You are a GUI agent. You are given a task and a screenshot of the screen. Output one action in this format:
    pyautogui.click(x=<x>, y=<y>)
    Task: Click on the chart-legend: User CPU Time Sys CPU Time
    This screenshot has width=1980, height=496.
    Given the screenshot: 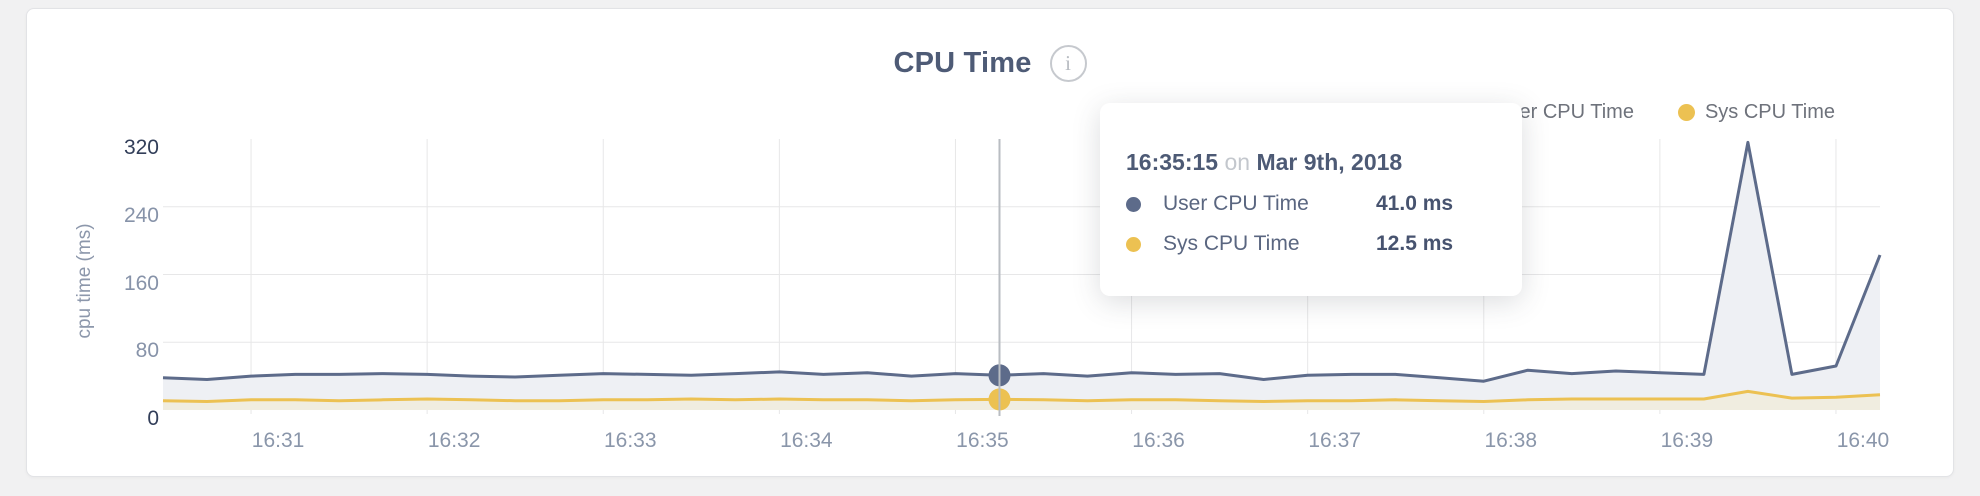 What is the action you would take?
    pyautogui.click(x=1651, y=112)
    